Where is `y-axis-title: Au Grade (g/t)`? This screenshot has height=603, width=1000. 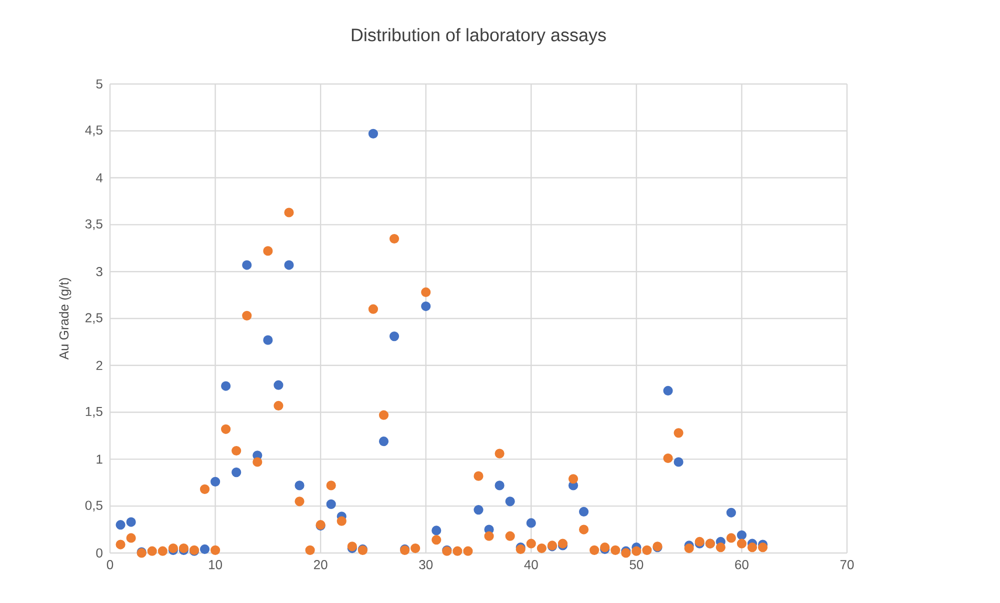
y-axis-title: Au Grade (g/t) is located at coordinates (65, 319).